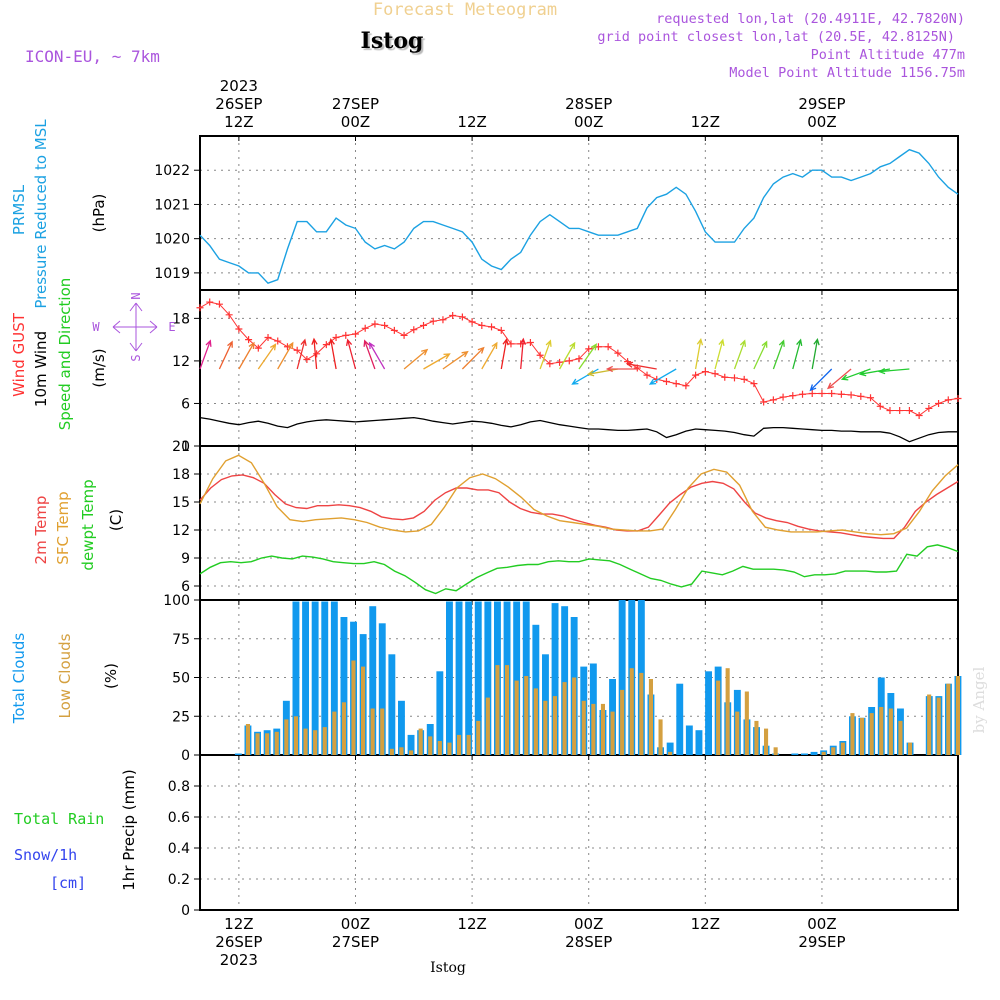 Image resolution: width=1000 pixels, height=1000 pixels. What do you see at coordinates (116, 520) in the screenshot?
I see `temp-unit: (C)` at bounding box center [116, 520].